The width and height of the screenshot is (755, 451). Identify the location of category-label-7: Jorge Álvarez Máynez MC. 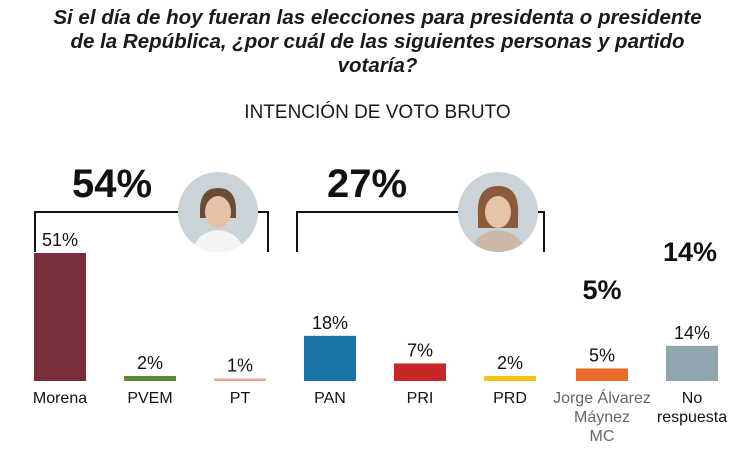
(602, 416).